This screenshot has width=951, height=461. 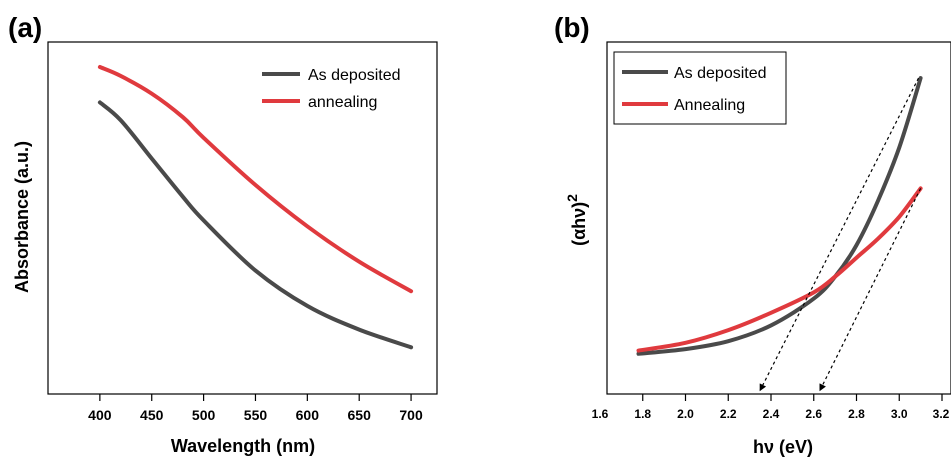 What do you see at coordinates (728, 414) in the screenshot?
I see `x-tick-label: 2.2` at bounding box center [728, 414].